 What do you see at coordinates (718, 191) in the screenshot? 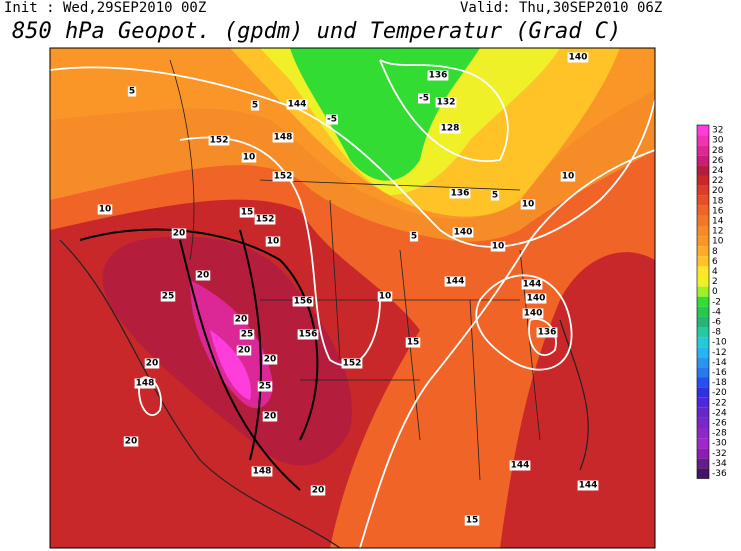
I see `colorbar-label: 20` at bounding box center [718, 191].